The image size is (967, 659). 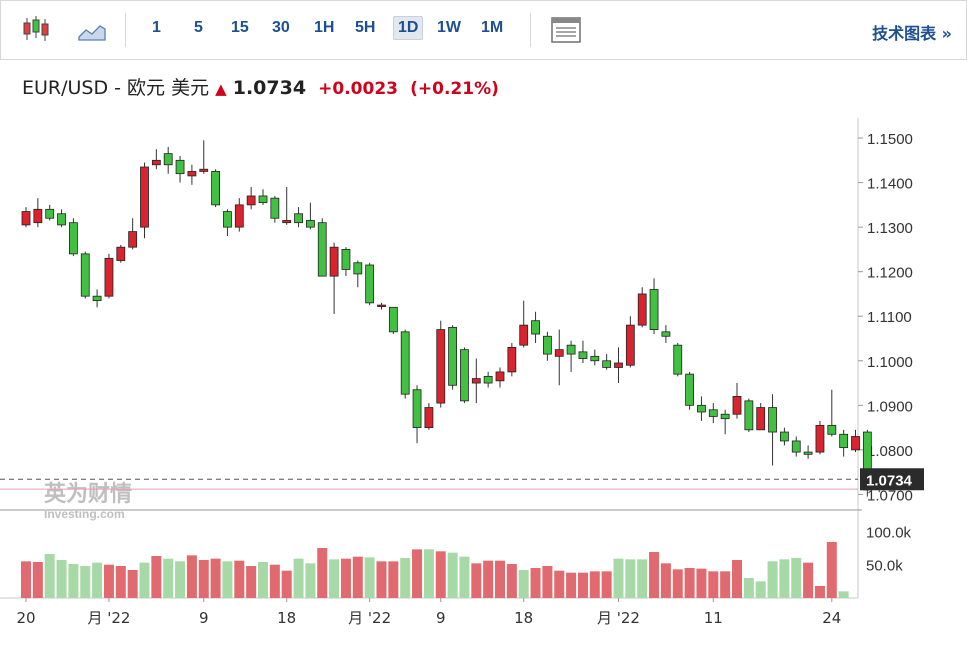 I want to click on timeframe-1d: 1D, so click(x=408, y=28).